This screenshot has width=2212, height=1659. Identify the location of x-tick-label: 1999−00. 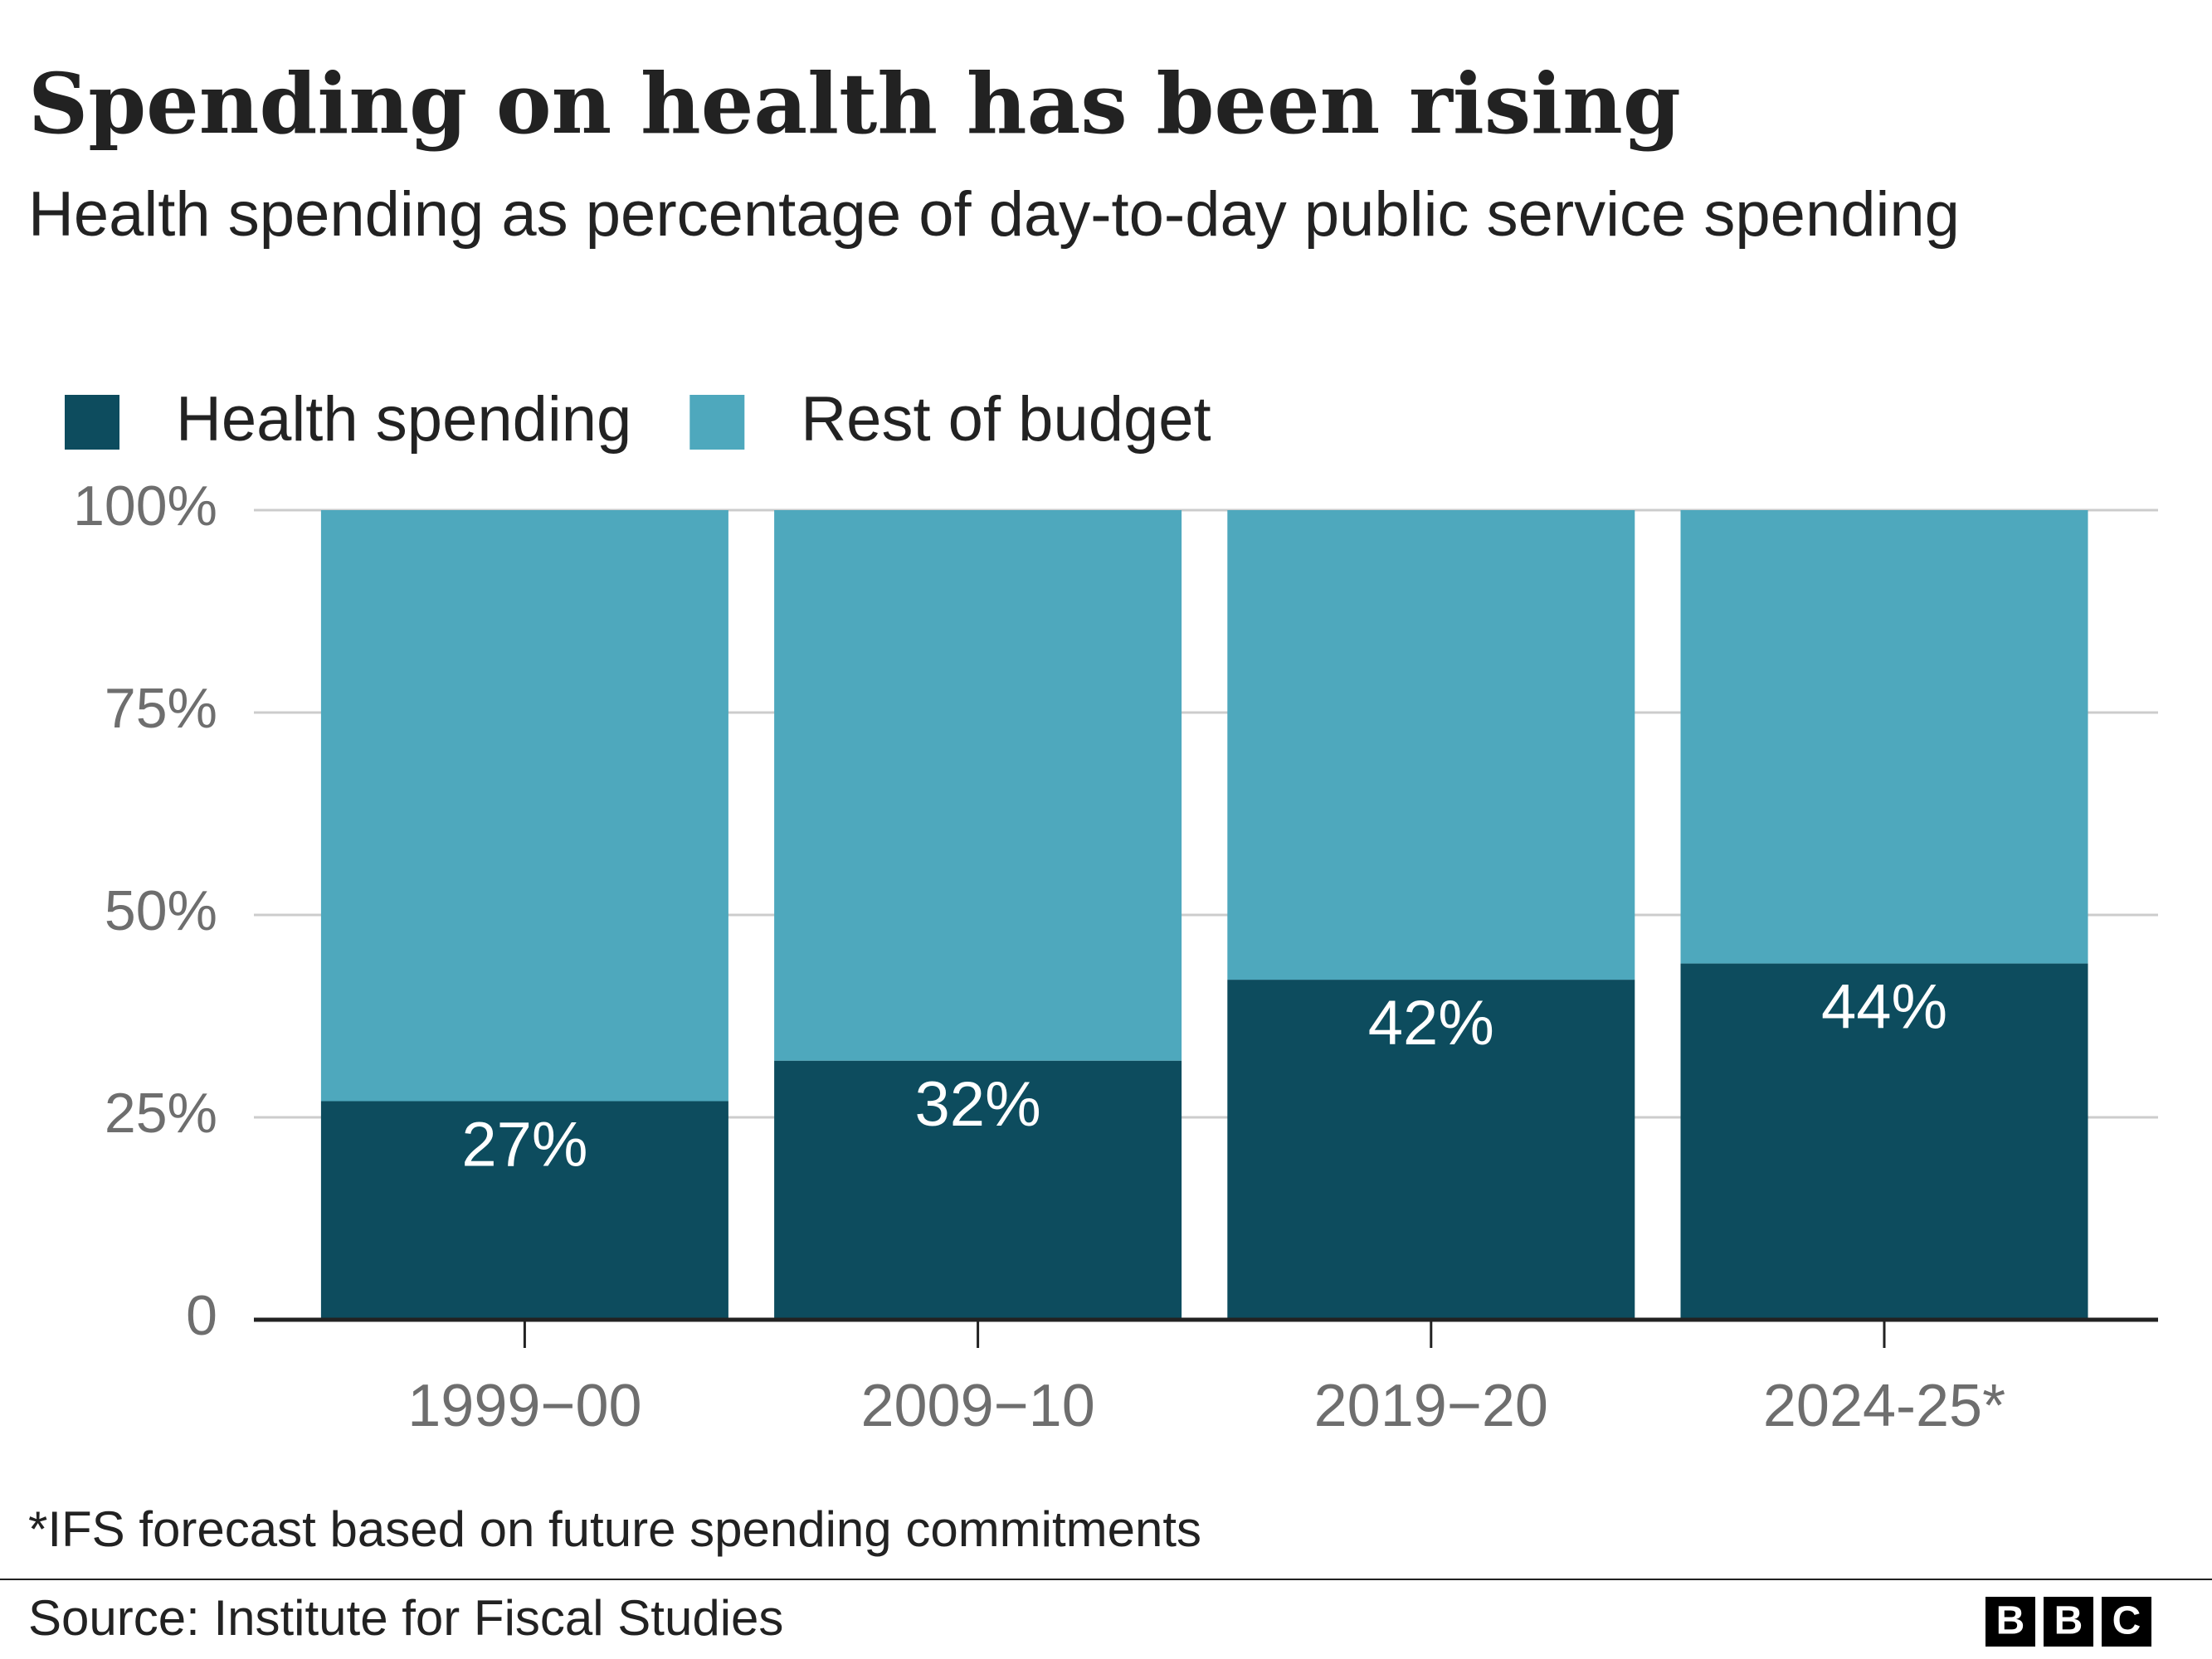
(524, 1406).